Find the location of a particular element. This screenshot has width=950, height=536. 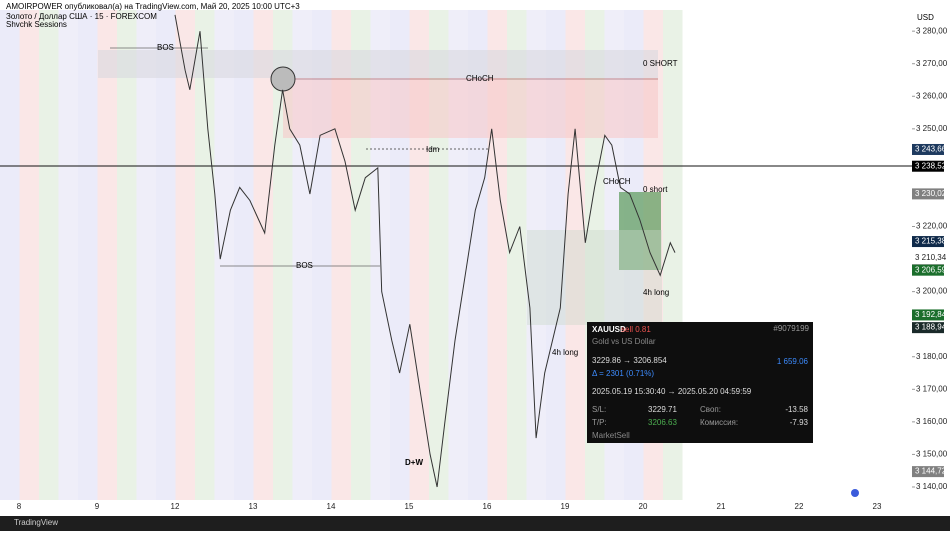

price-tag-label: 3 210,34 is located at coordinates (931, 257).